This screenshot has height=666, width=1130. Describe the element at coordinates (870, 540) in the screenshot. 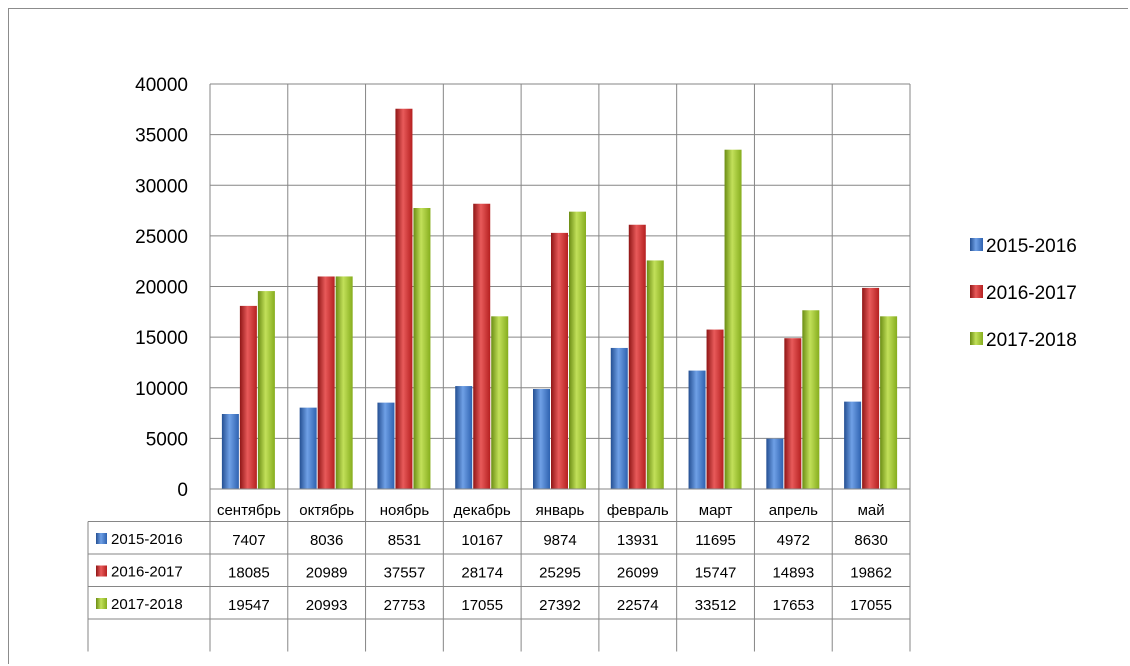

I see `data-label: 8630` at that location.